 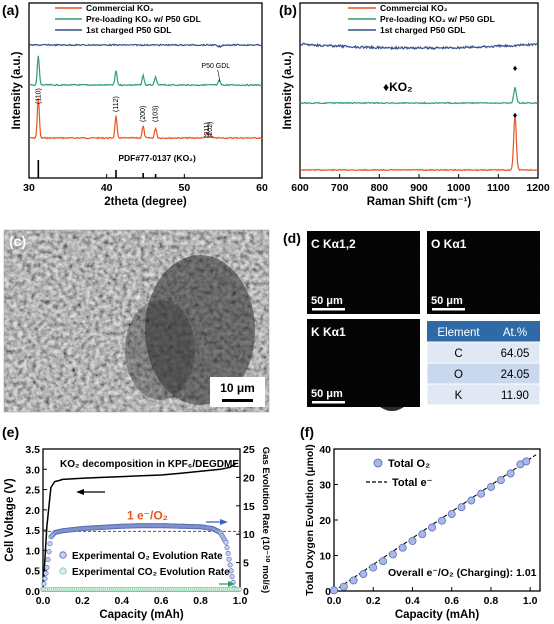 What do you see at coordinates (143, 114) in the screenshot?
I see `peak-label: (200)` at bounding box center [143, 114].